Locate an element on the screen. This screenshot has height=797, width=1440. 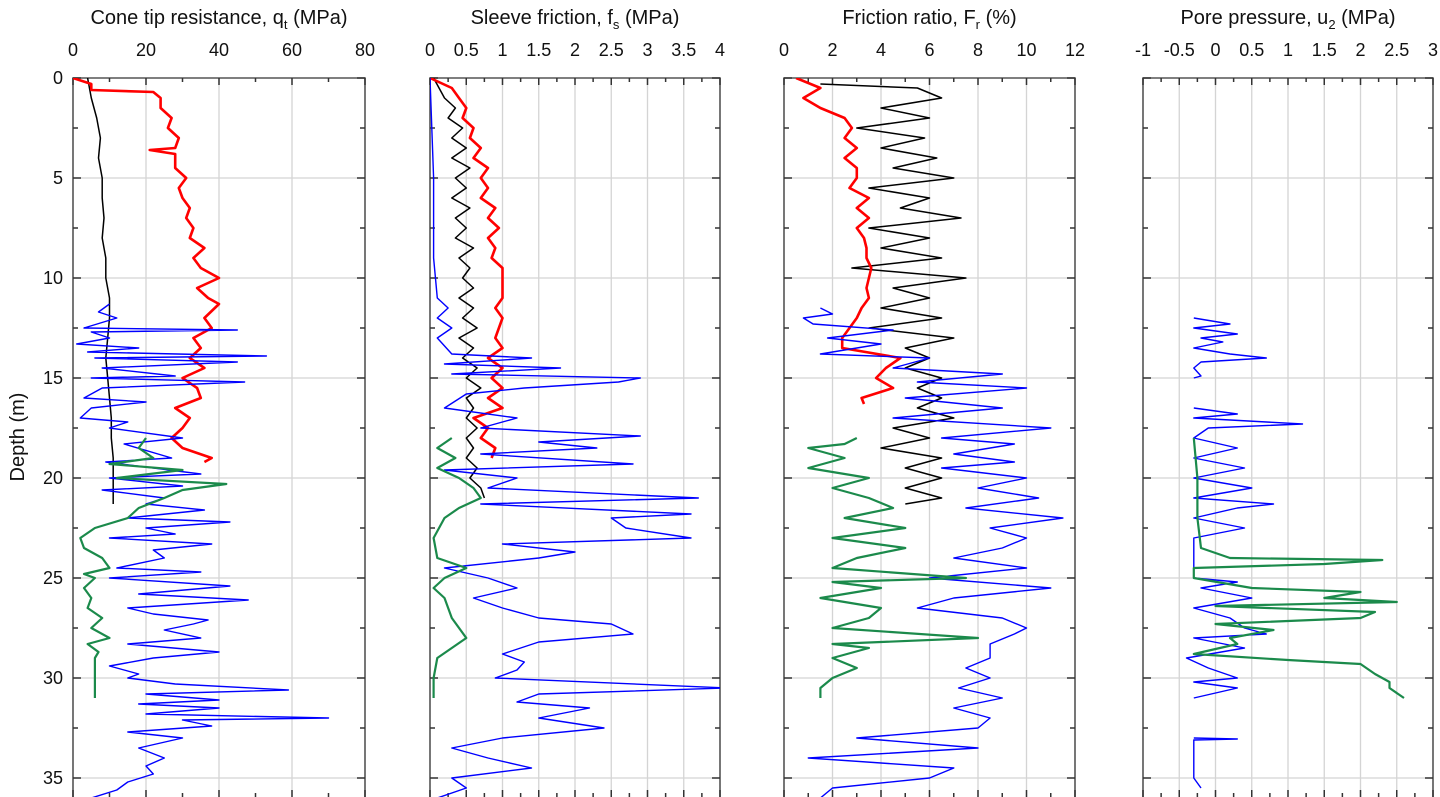
series-group is located at coordinates (1295, 553).